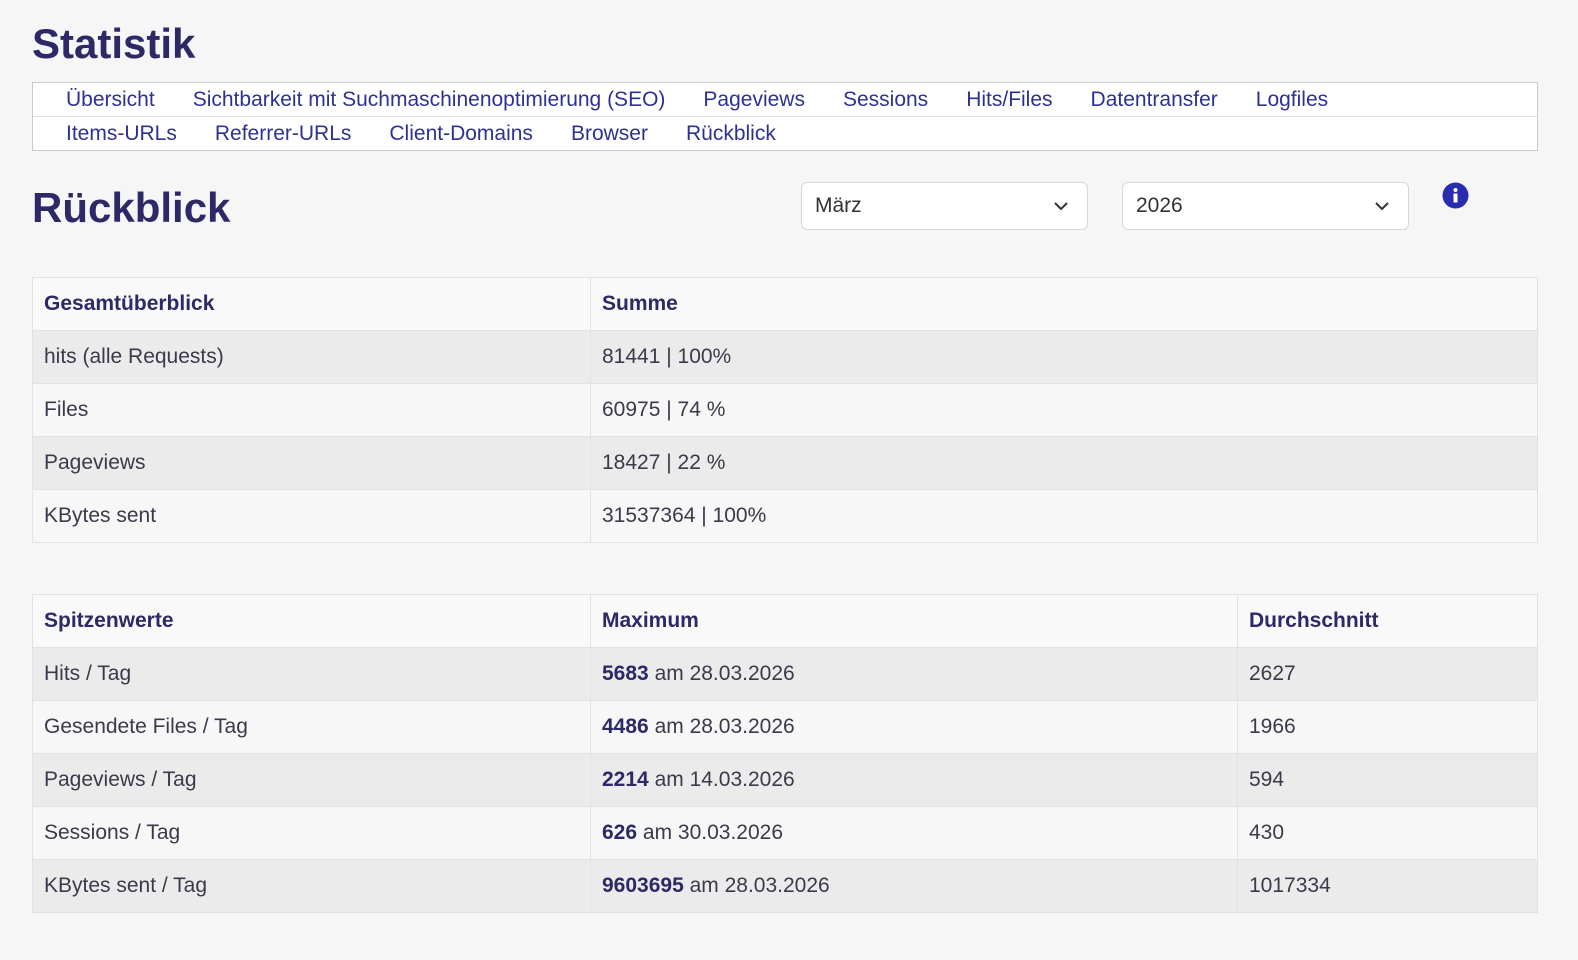  What do you see at coordinates (724, 779) in the screenshot?
I see `max-date: am 14.03.2026` at bounding box center [724, 779].